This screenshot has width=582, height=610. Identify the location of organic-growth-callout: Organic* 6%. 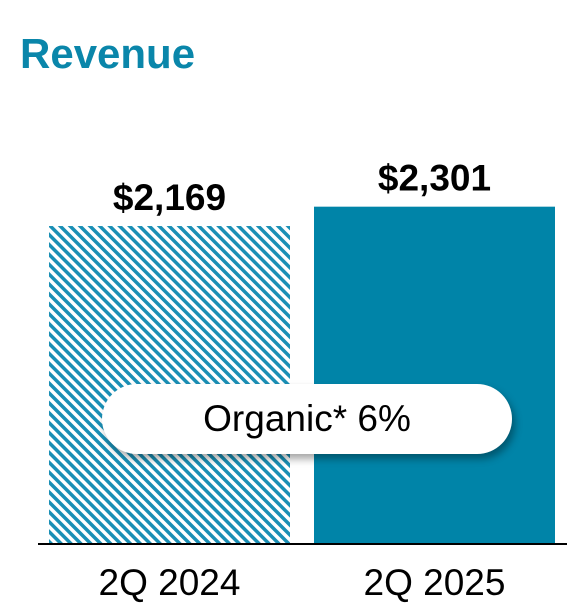
(307, 419).